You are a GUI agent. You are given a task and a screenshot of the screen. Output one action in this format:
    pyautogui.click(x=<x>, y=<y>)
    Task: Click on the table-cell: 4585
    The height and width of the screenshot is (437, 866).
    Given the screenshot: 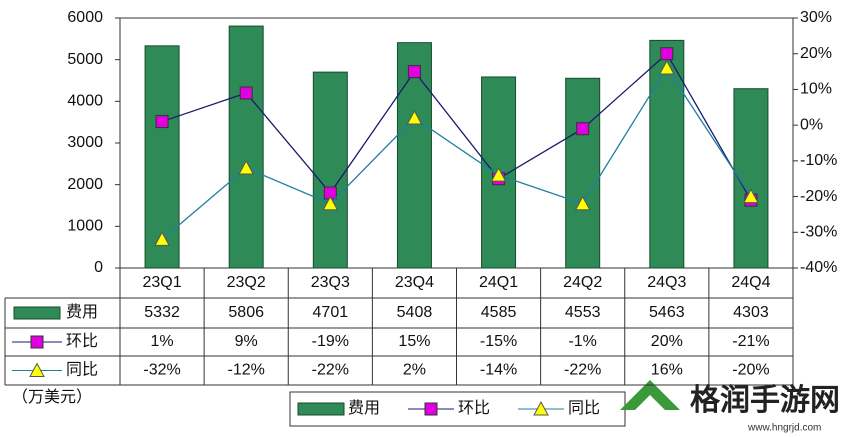 What is the action you would take?
    pyautogui.click(x=499, y=312)
    